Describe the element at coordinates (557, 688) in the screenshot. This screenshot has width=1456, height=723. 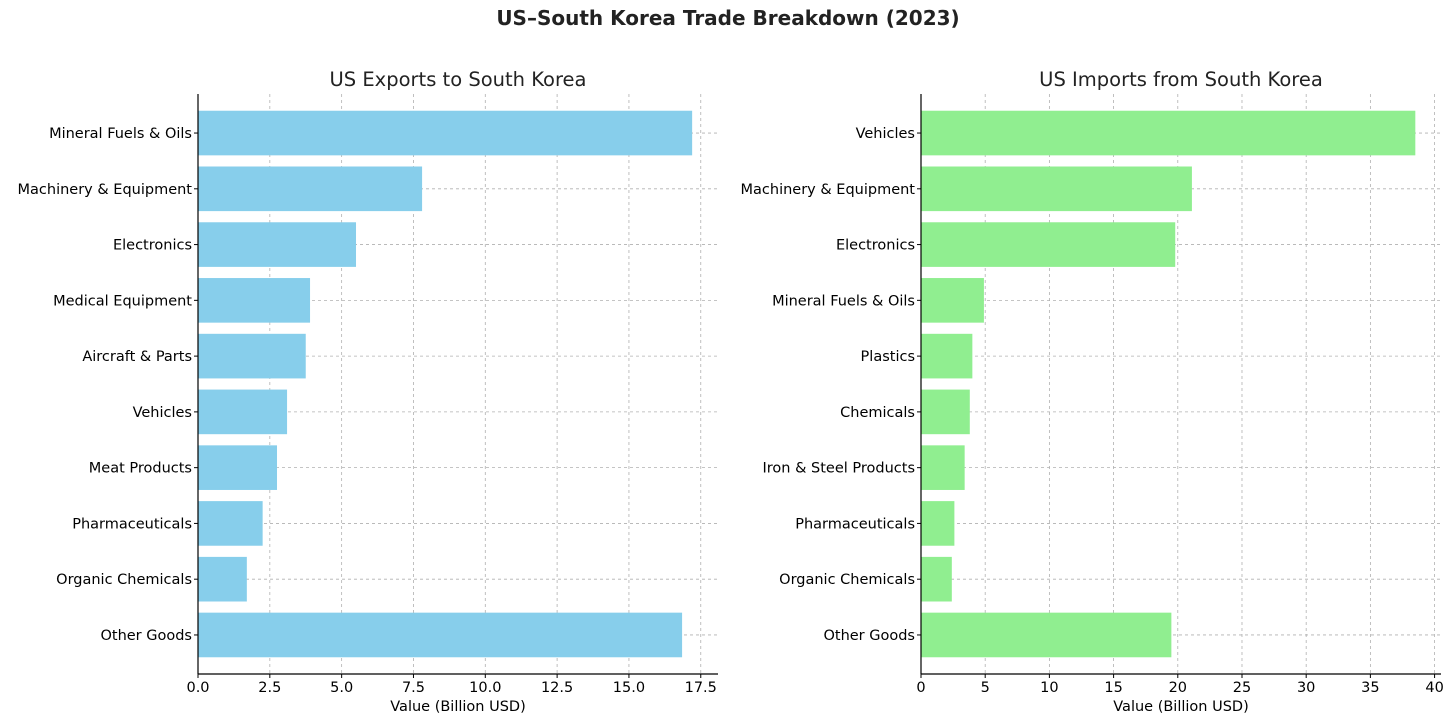
I see `exports-xtick-label: 12.5` at that location.